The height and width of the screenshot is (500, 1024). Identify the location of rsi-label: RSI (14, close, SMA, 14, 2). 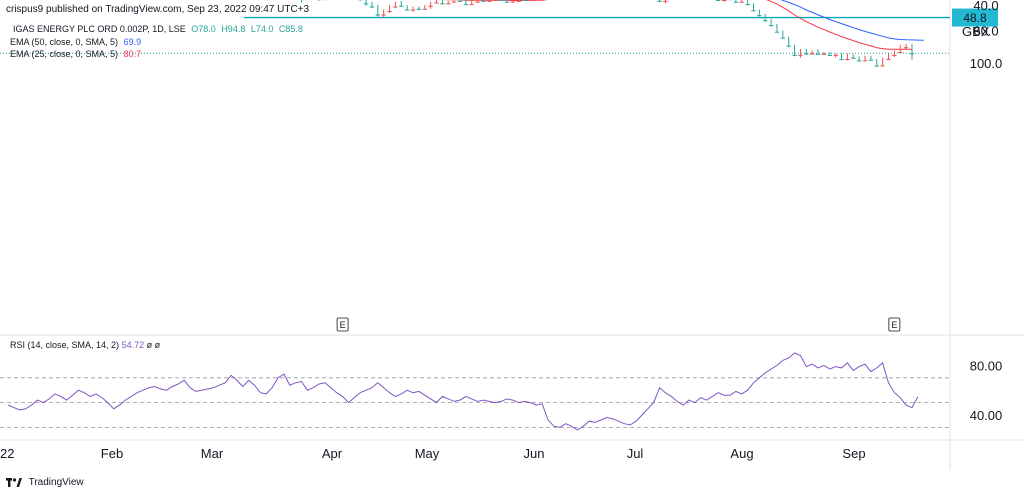
(64, 345).